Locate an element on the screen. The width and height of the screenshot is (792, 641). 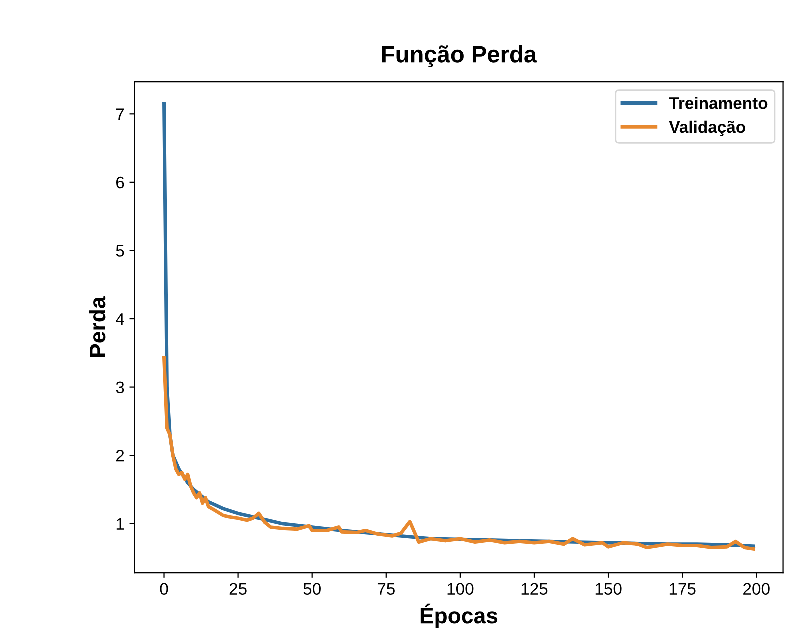
x-tick-label: 150 is located at coordinates (609, 589).